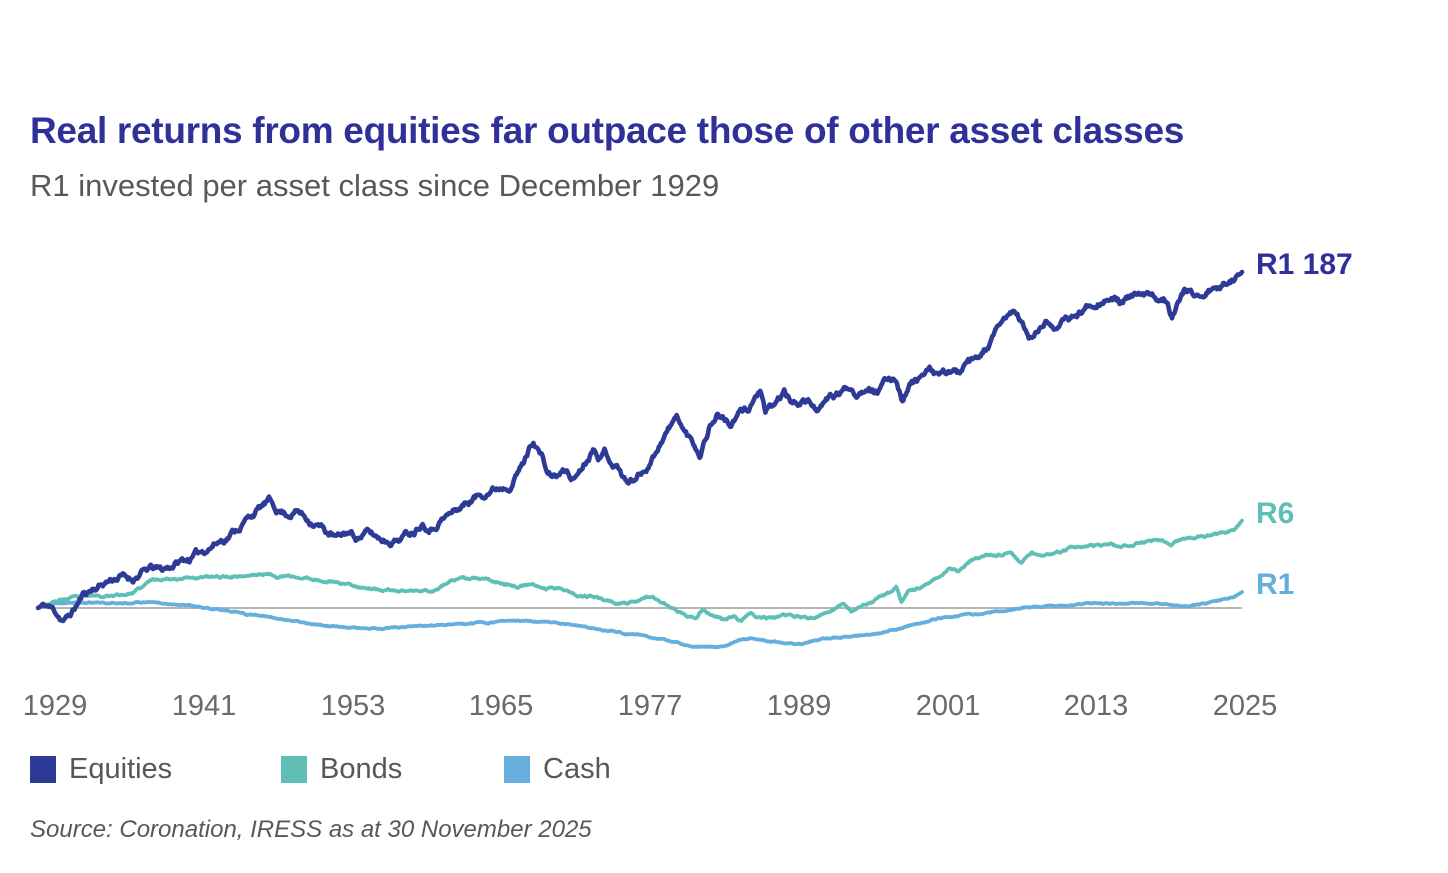 This screenshot has height=873, width=1448. I want to click on x-tick-label: 1965, so click(501, 706).